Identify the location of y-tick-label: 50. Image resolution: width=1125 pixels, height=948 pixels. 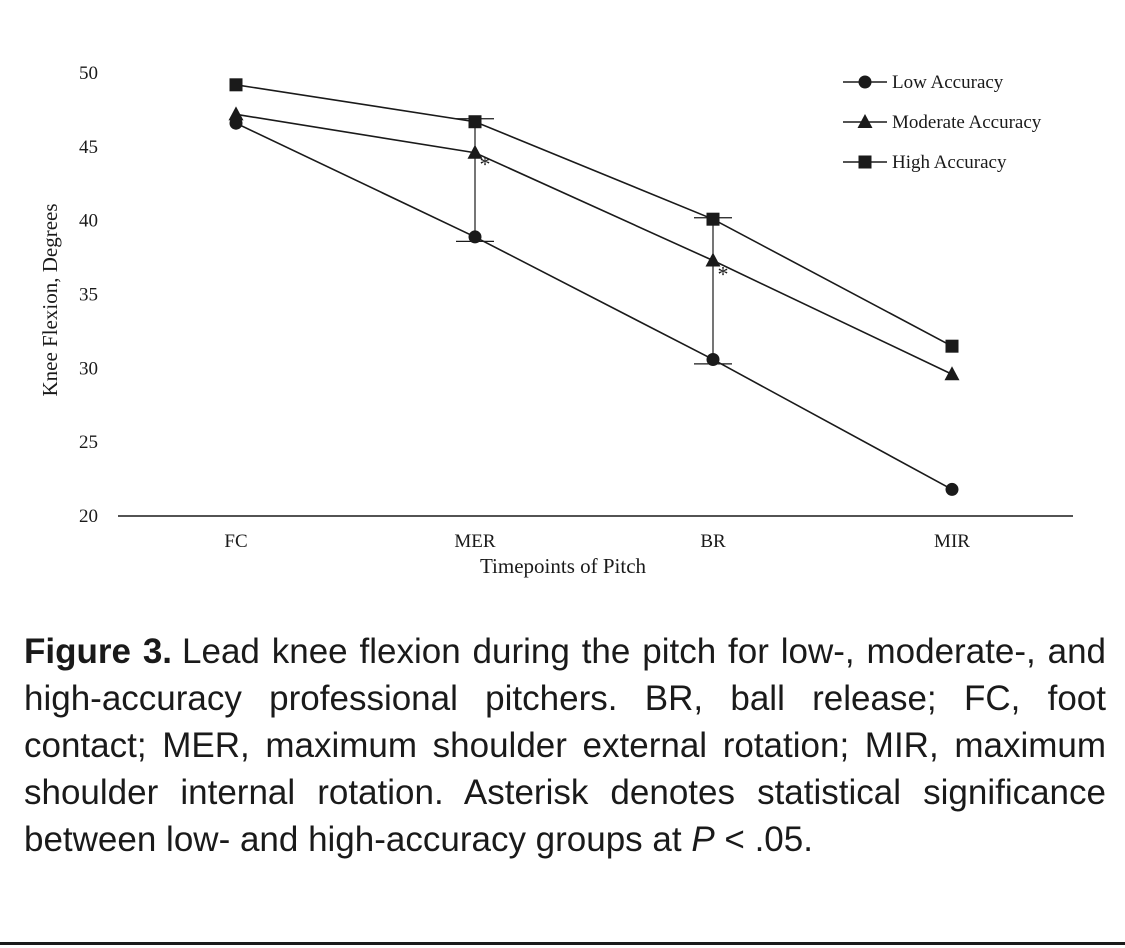
(88, 73).